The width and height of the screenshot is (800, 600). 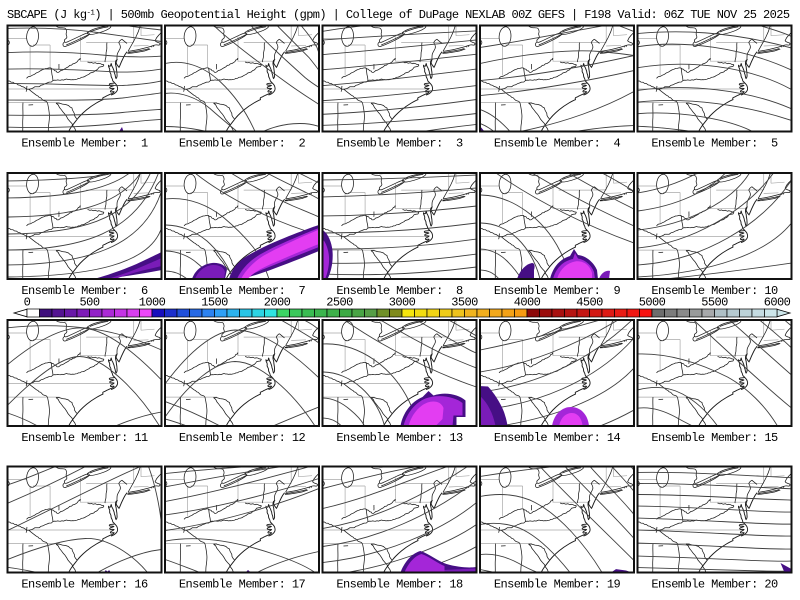 What do you see at coordinates (714, 585) in the screenshot?
I see `svg-text: Ensemble Member: 20` at bounding box center [714, 585].